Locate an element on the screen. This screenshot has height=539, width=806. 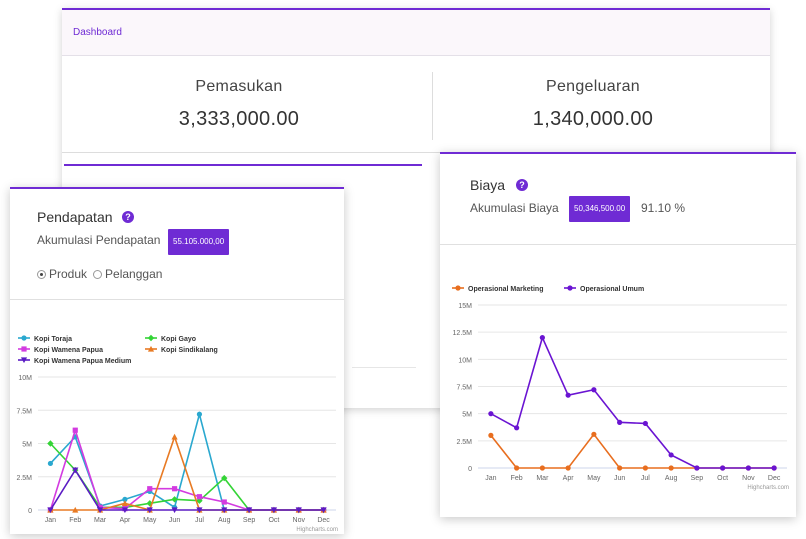
legend-label: Kopi Sindikalang is located at coordinates (189, 350).